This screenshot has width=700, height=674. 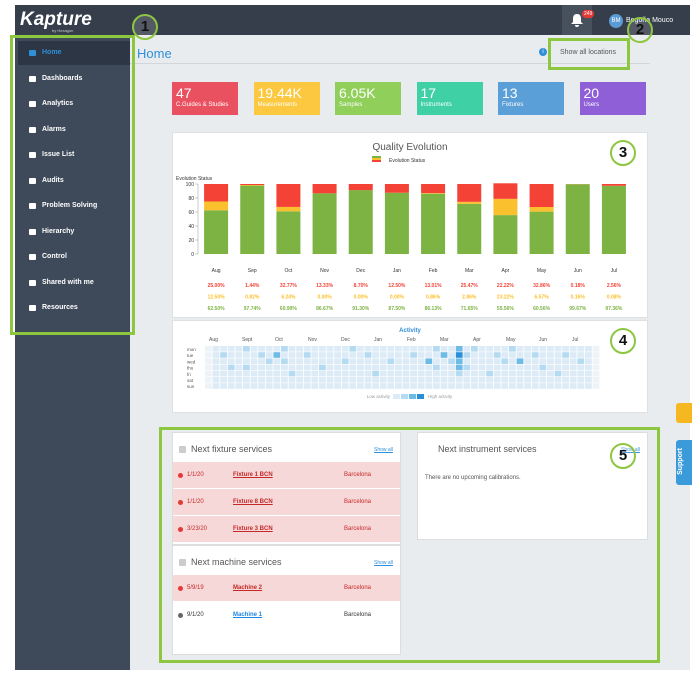 What do you see at coordinates (68, 282) in the screenshot?
I see `nav-item: Shared with me` at bounding box center [68, 282].